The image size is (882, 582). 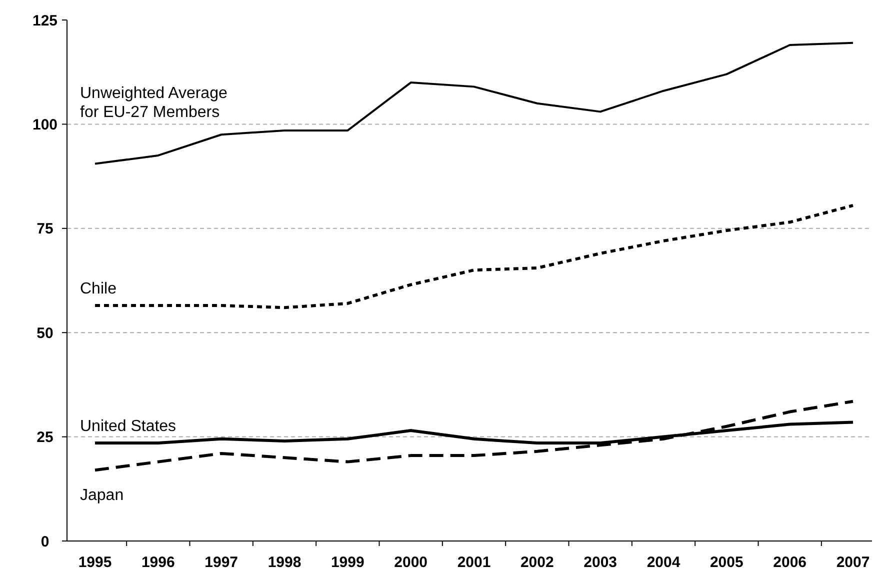 What do you see at coordinates (45, 229) in the screenshot?
I see `y-tick-label: 75` at bounding box center [45, 229].